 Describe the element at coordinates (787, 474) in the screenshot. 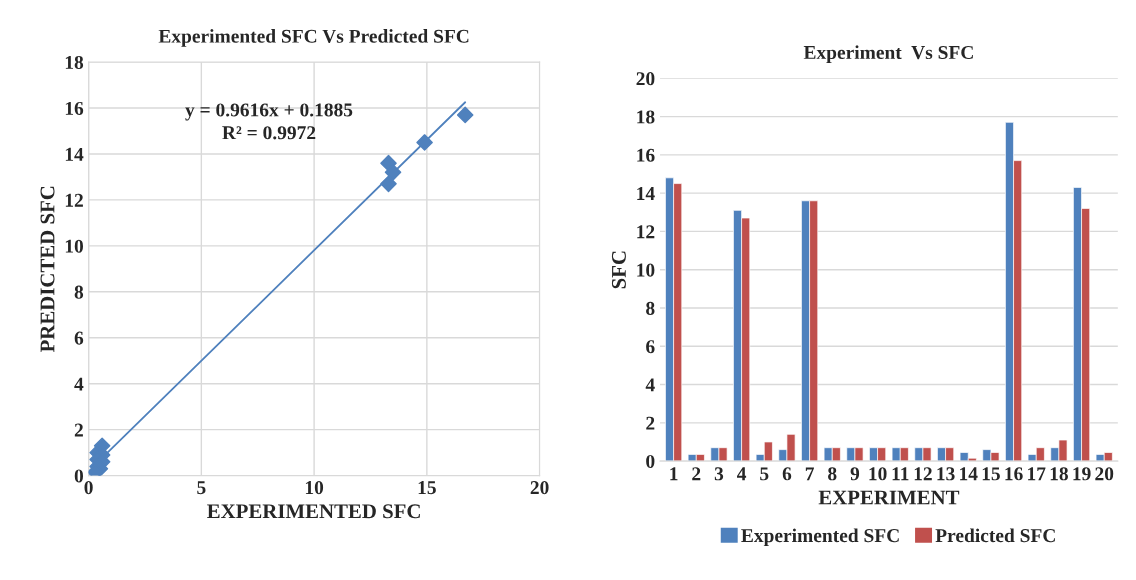

I see `x-tick-label: 6` at that location.